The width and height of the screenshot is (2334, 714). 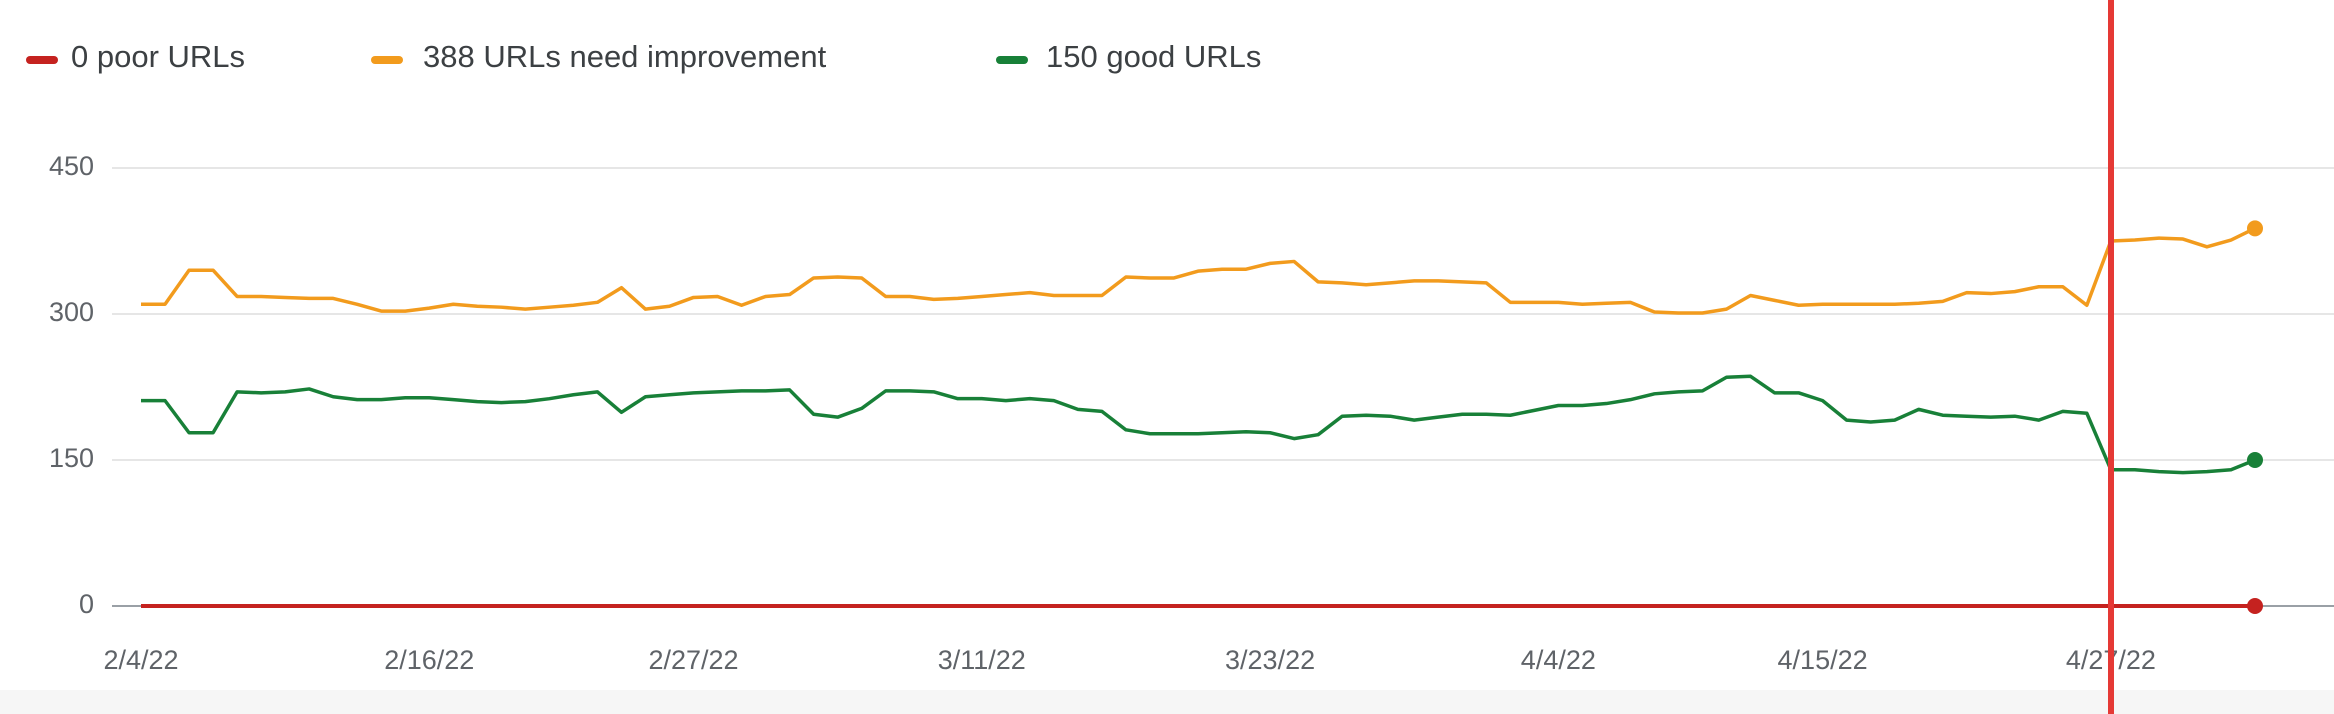 What do you see at coordinates (71, 458) in the screenshot?
I see `y-tick-label: 150` at bounding box center [71, 458].